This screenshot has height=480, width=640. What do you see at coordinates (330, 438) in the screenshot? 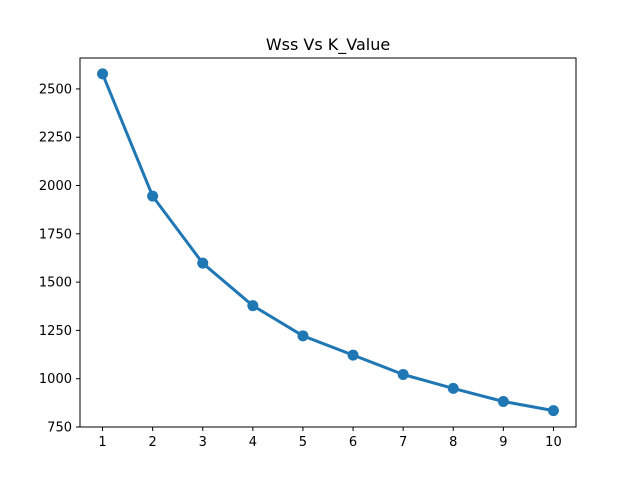
I see `x-axis: 1 2 3 4 5 6 7 8 9 10` at bounding box center [330, 438].